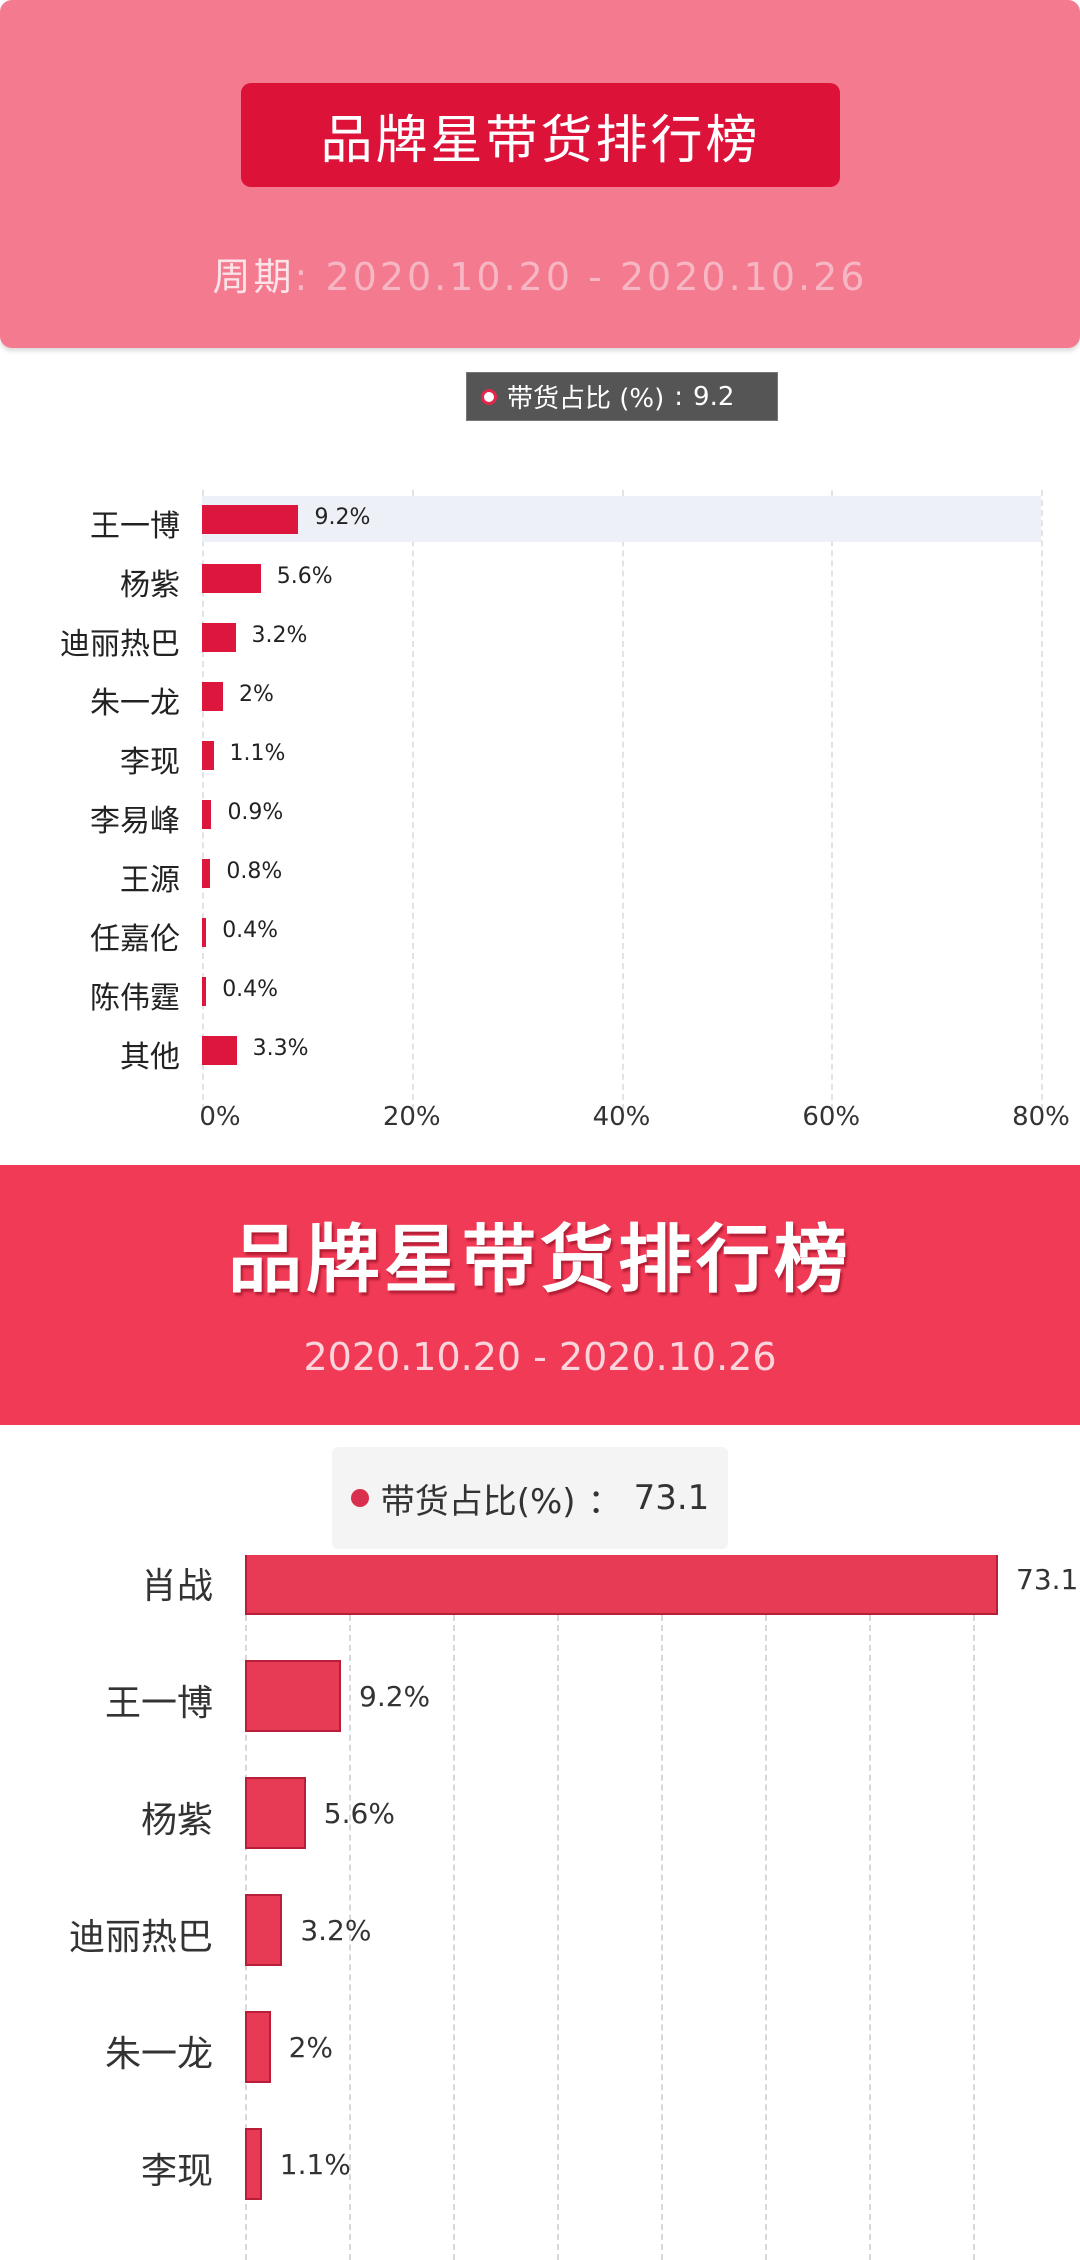 Image resolution: width=1080 pixels, height=2260 pixels. What do you see at coordinates (254, 871) in the screenshot?
I see `value-label: 0.8%` at bounding box center [254, 871].